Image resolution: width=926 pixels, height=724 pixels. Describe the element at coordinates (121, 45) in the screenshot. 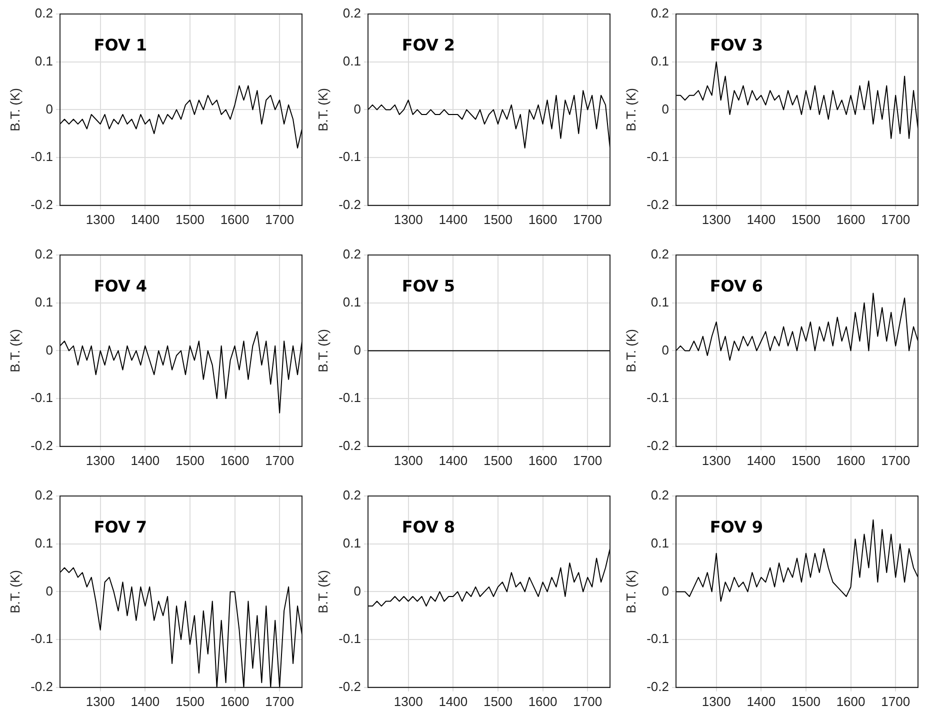

I see `annotation: FOV 1` at that location.